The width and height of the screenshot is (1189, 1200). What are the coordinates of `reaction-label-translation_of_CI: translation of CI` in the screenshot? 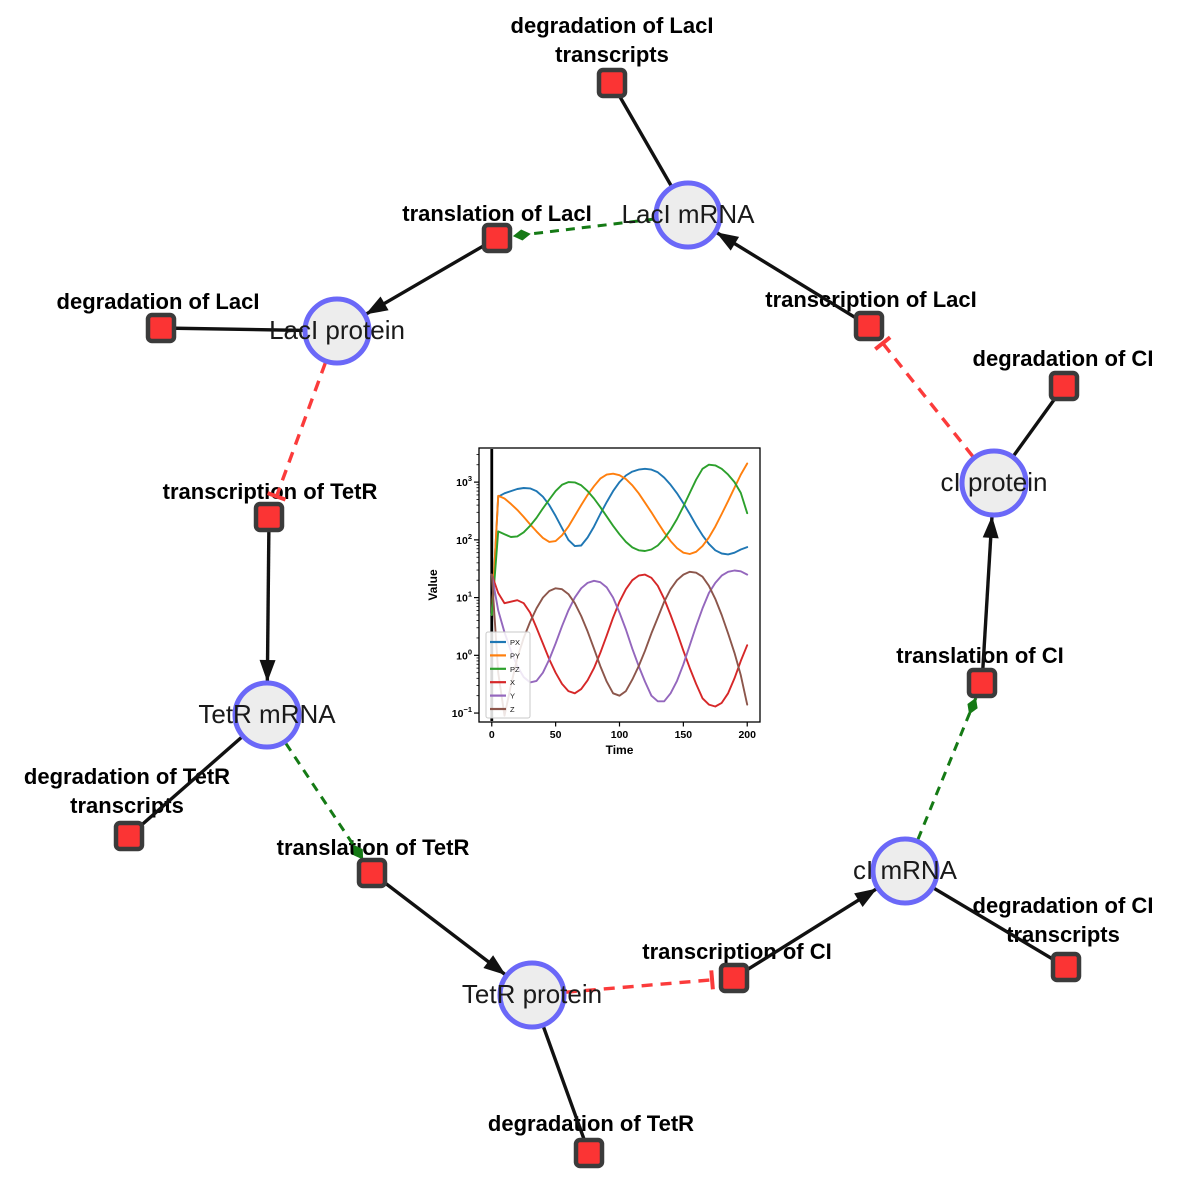 It's located at (979, 655).